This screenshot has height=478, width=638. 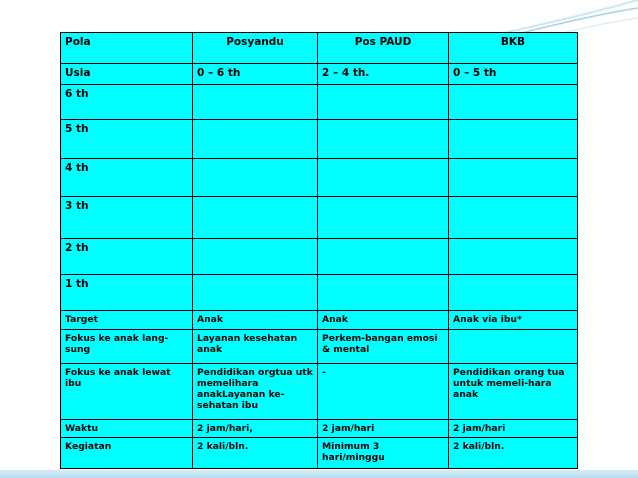 What do you see at coordinates (126, 346) in the screenshot?
I see `info-label: Fokus ke anak lang-sung` at bounding box center [126, 346].